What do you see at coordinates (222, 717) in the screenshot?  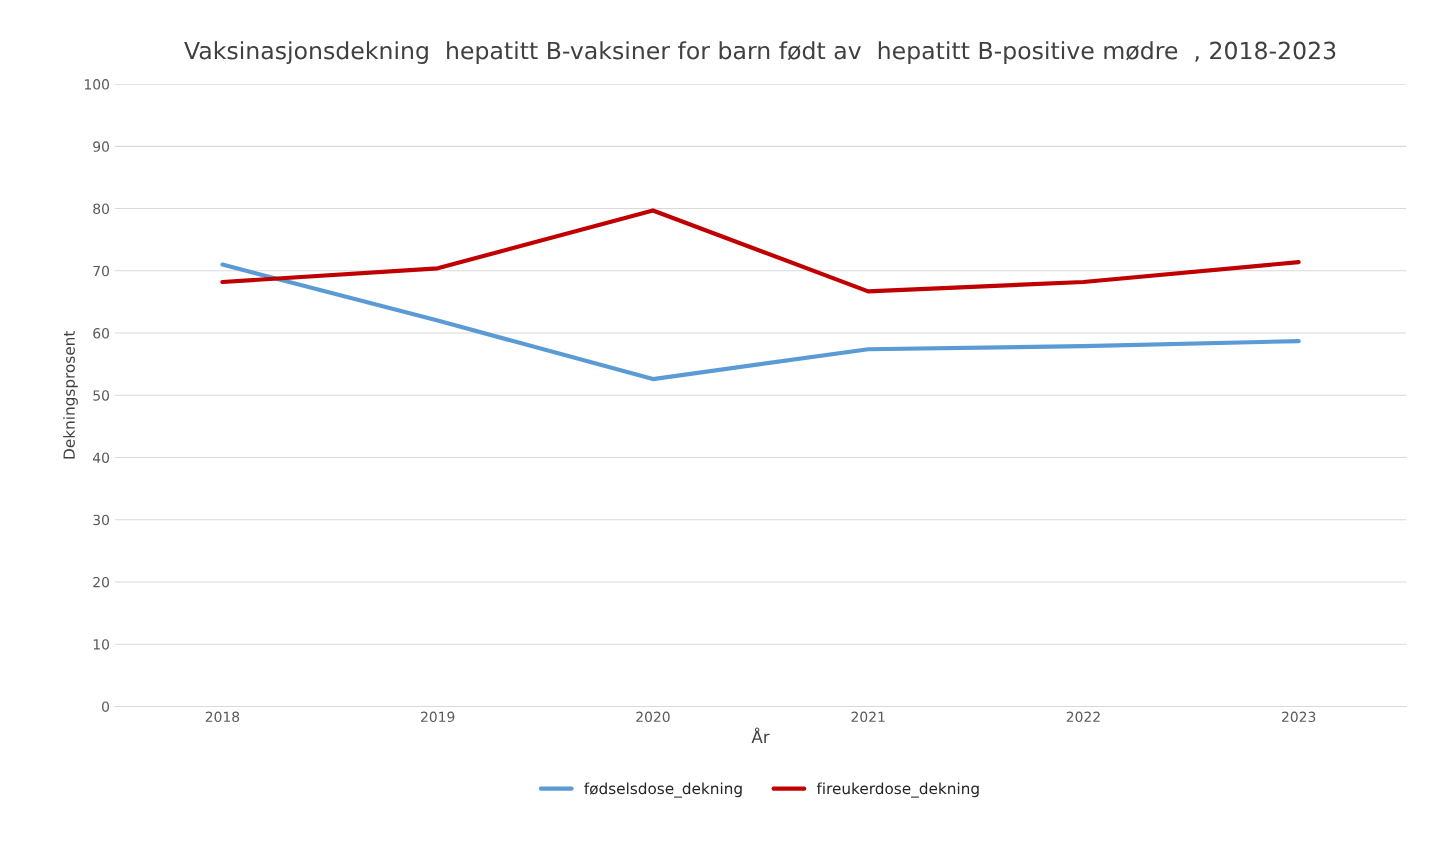 I see `x-tick-label: 2018` at bounding box center [222, 717].